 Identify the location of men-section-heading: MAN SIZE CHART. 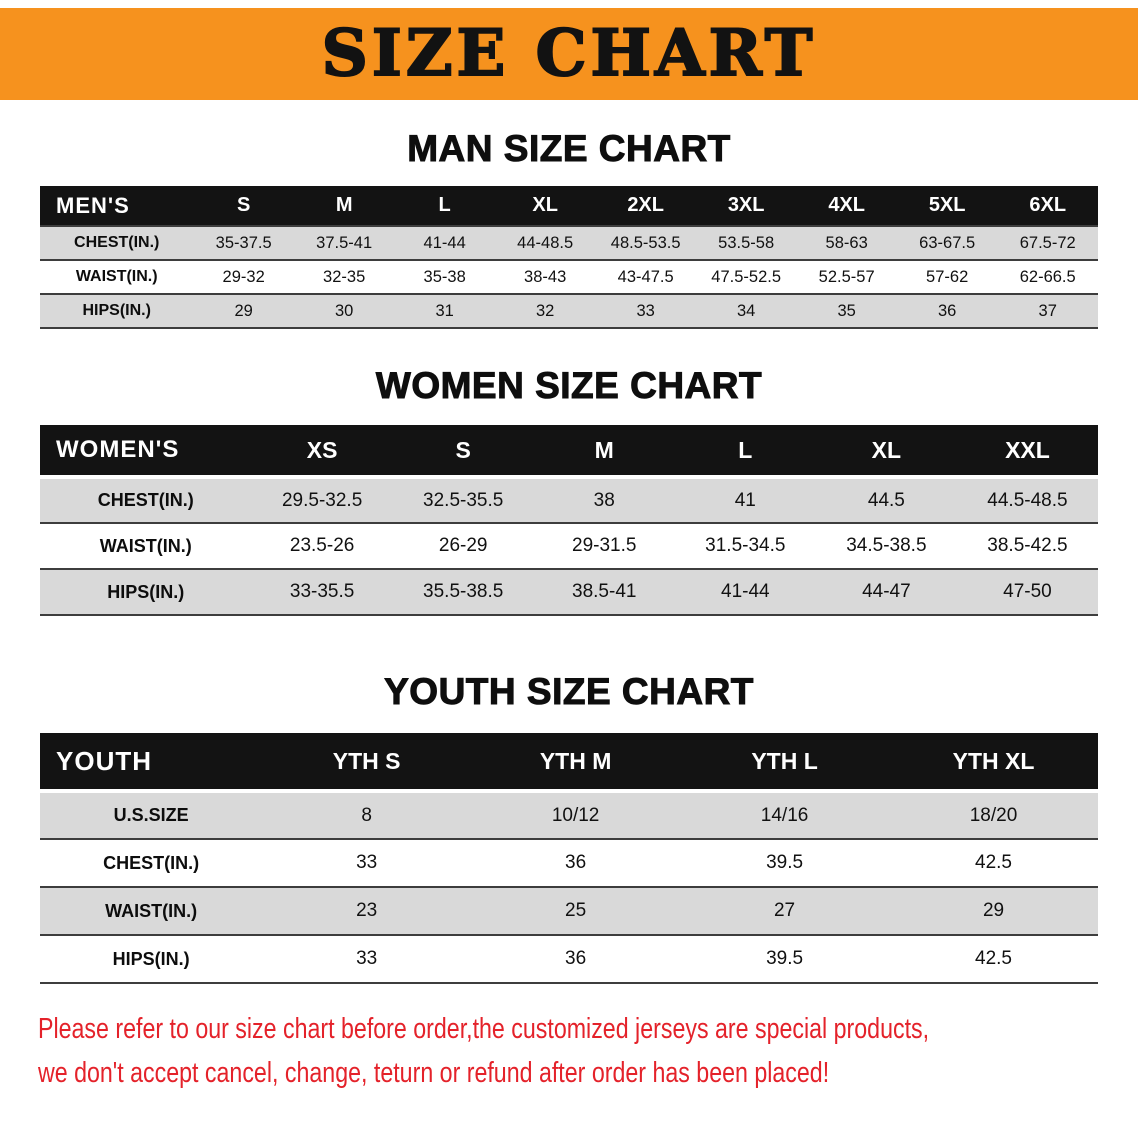
(569, 149).